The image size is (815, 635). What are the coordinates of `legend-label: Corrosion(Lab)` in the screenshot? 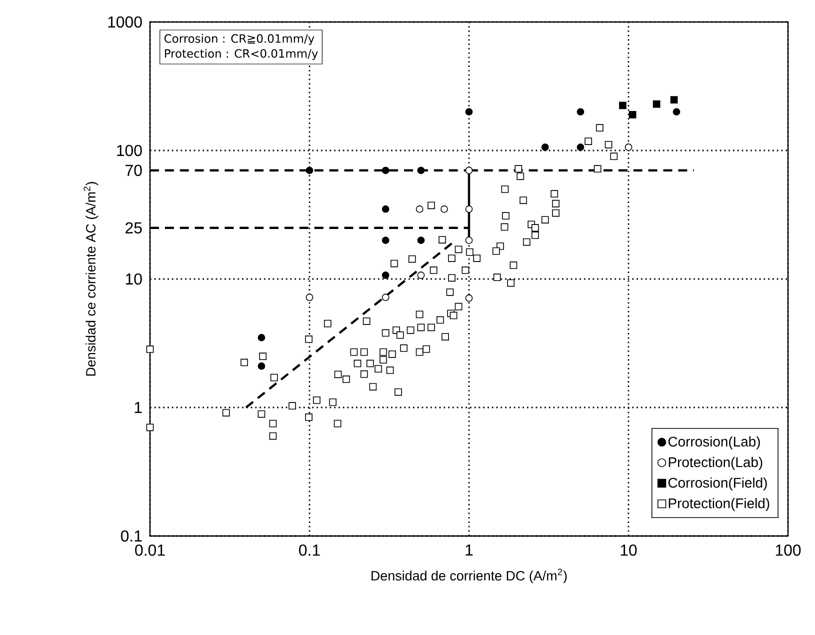 It's located at (714, 443).